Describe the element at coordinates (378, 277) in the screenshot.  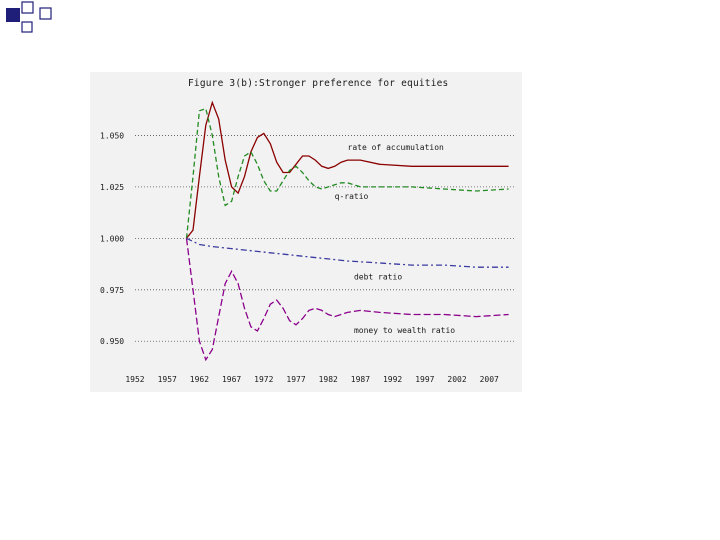
I see `series-label-2: debt ratio` at that location.